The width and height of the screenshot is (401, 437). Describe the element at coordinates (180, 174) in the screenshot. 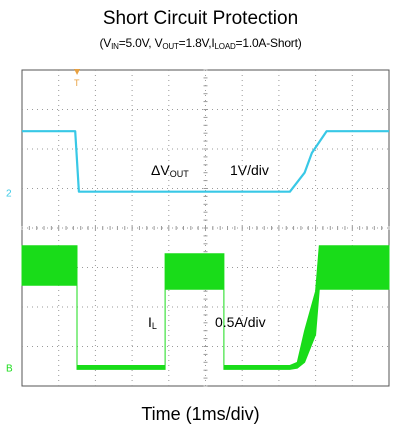

I see `vout-label-sub: OUT` at that location.